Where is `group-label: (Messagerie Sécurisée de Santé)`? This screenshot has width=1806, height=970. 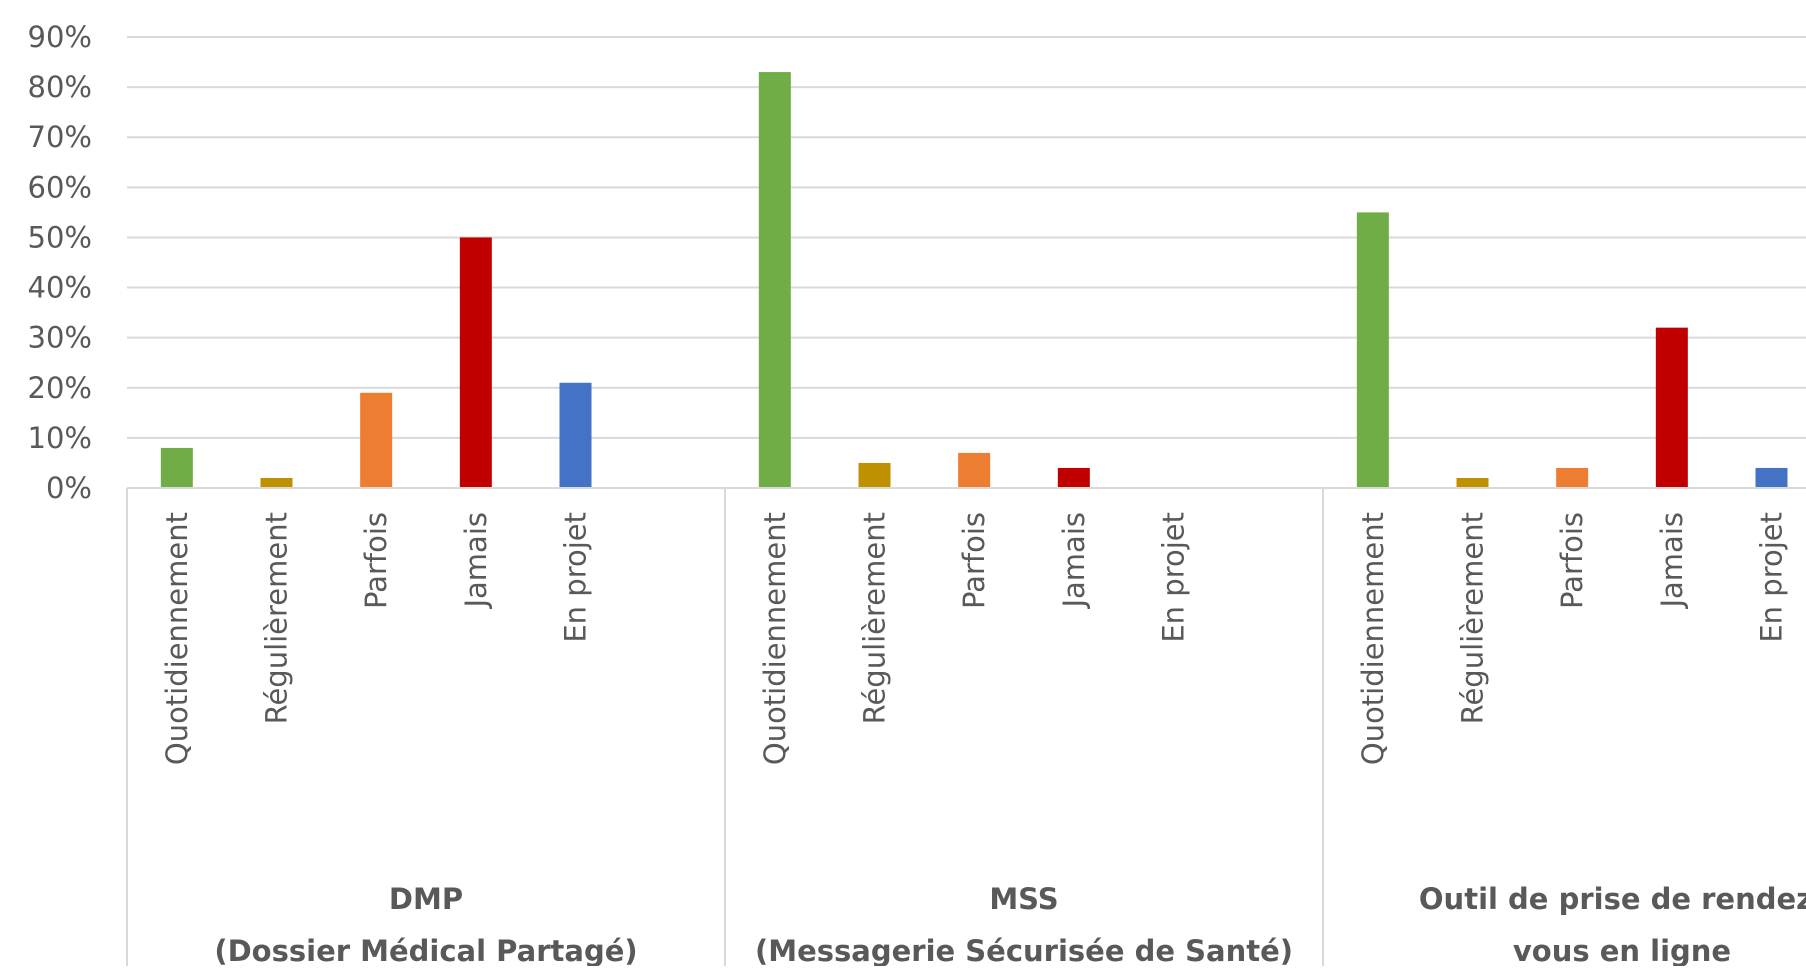
group-label: (Messagerie Sécurisée de Santé) is located at coordinates (1024, 950).